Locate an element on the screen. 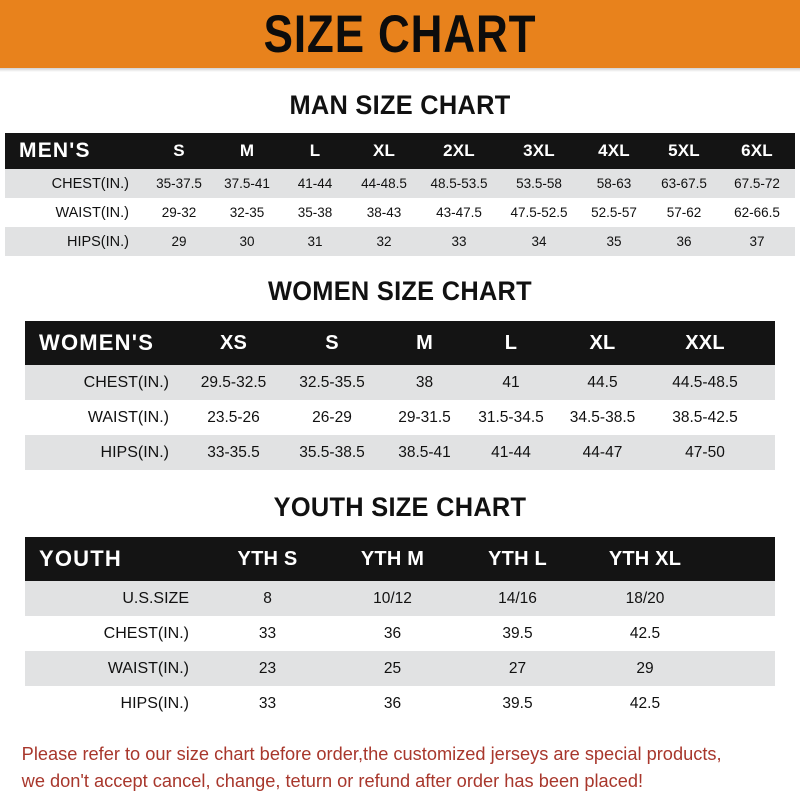 Image resolution: width=800 pixels, height=800 pixels. women-size-col-4: XL is located at coordinates (602, 342).